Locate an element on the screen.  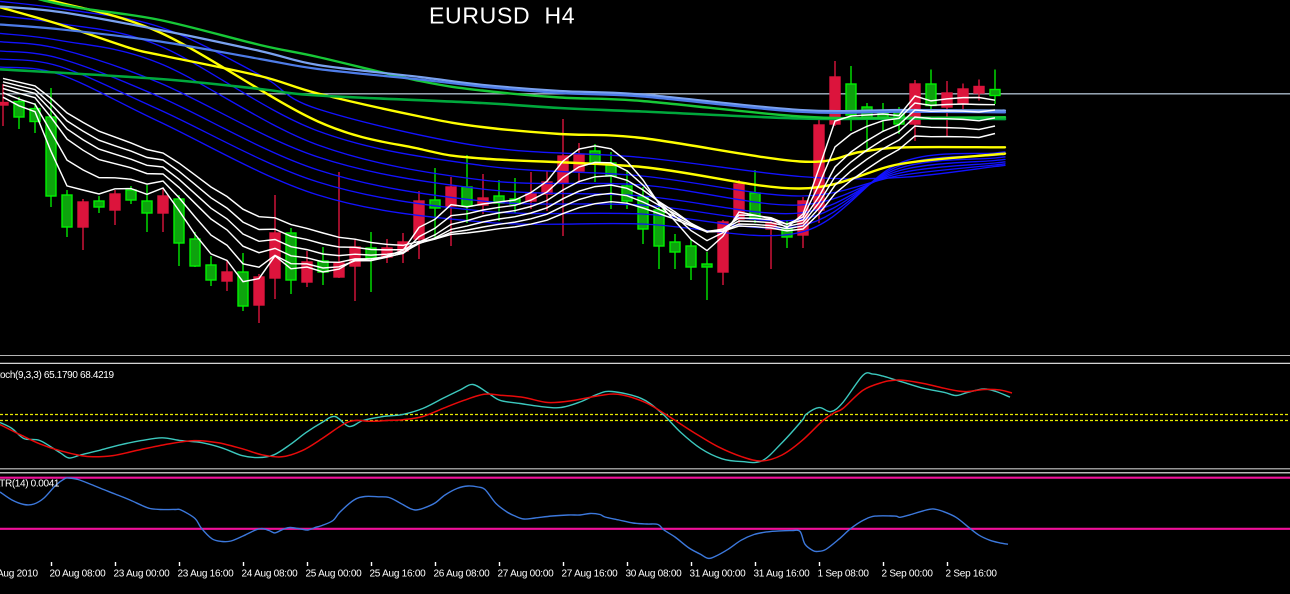
svg-text: 27 Aug 00:00 is located at coordinates (526, 574).